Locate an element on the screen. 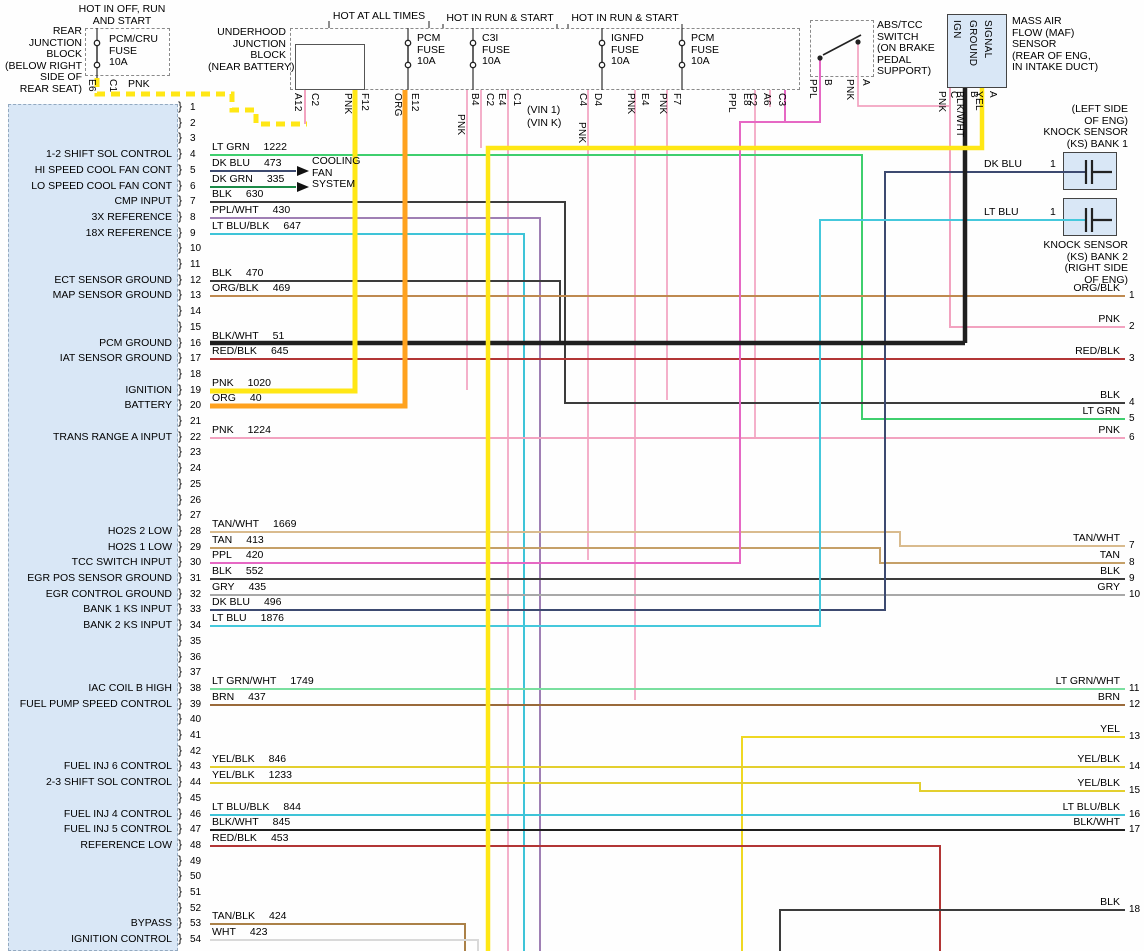 Image resolution: width=1144 pixels, height=951 pixels. pin-number: 46 is located at coordinates (196, 814).